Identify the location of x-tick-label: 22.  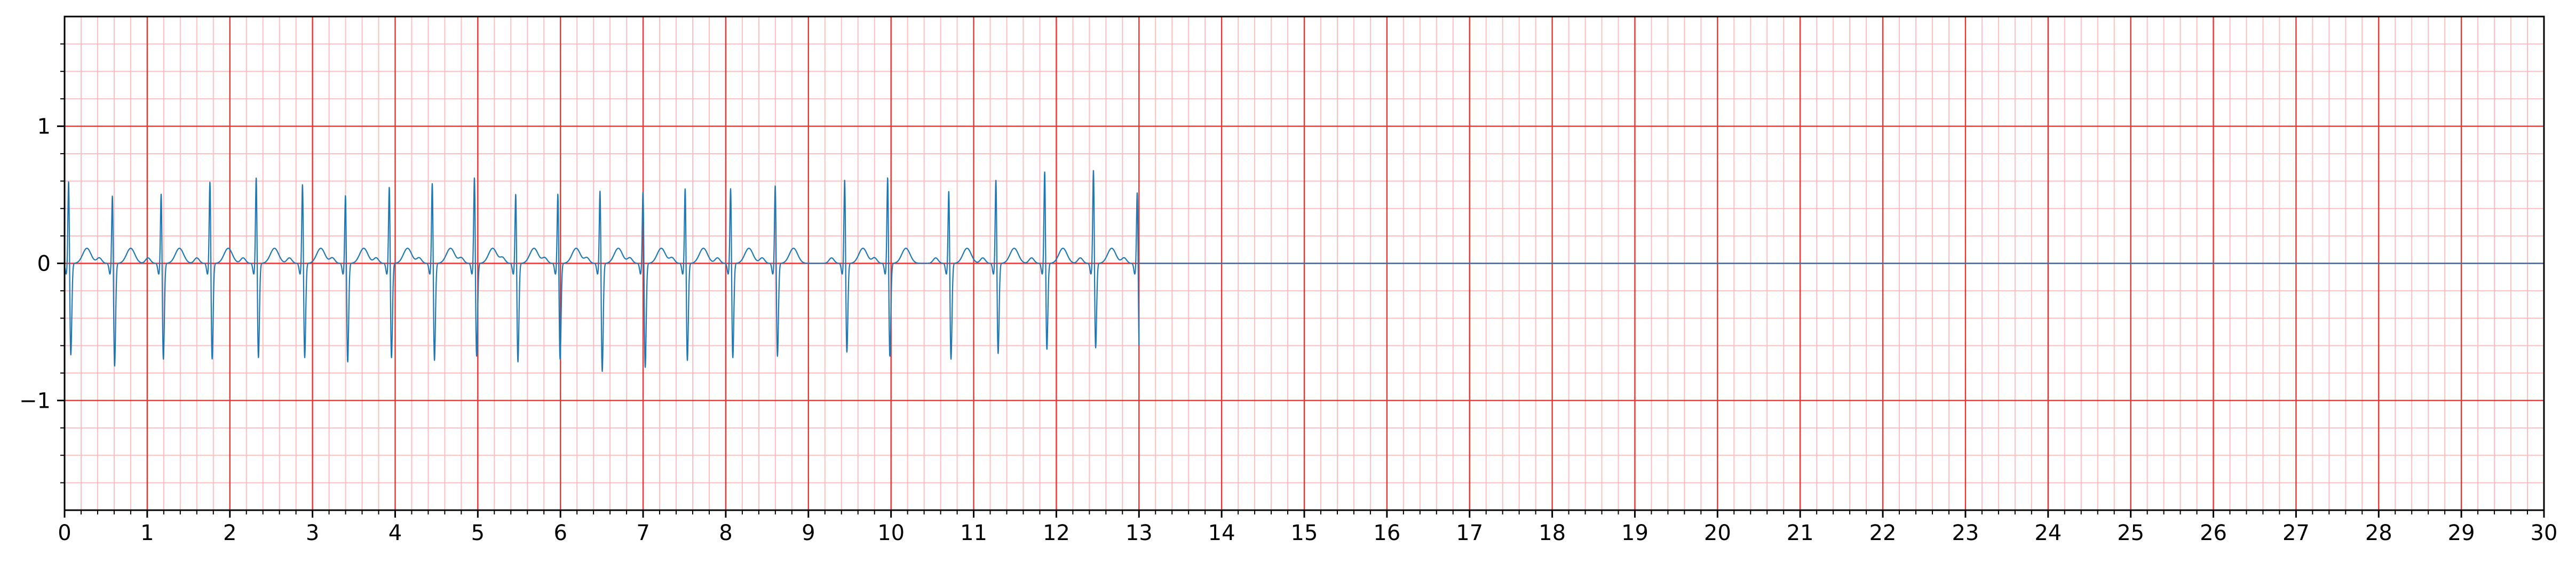
(1883, 533).